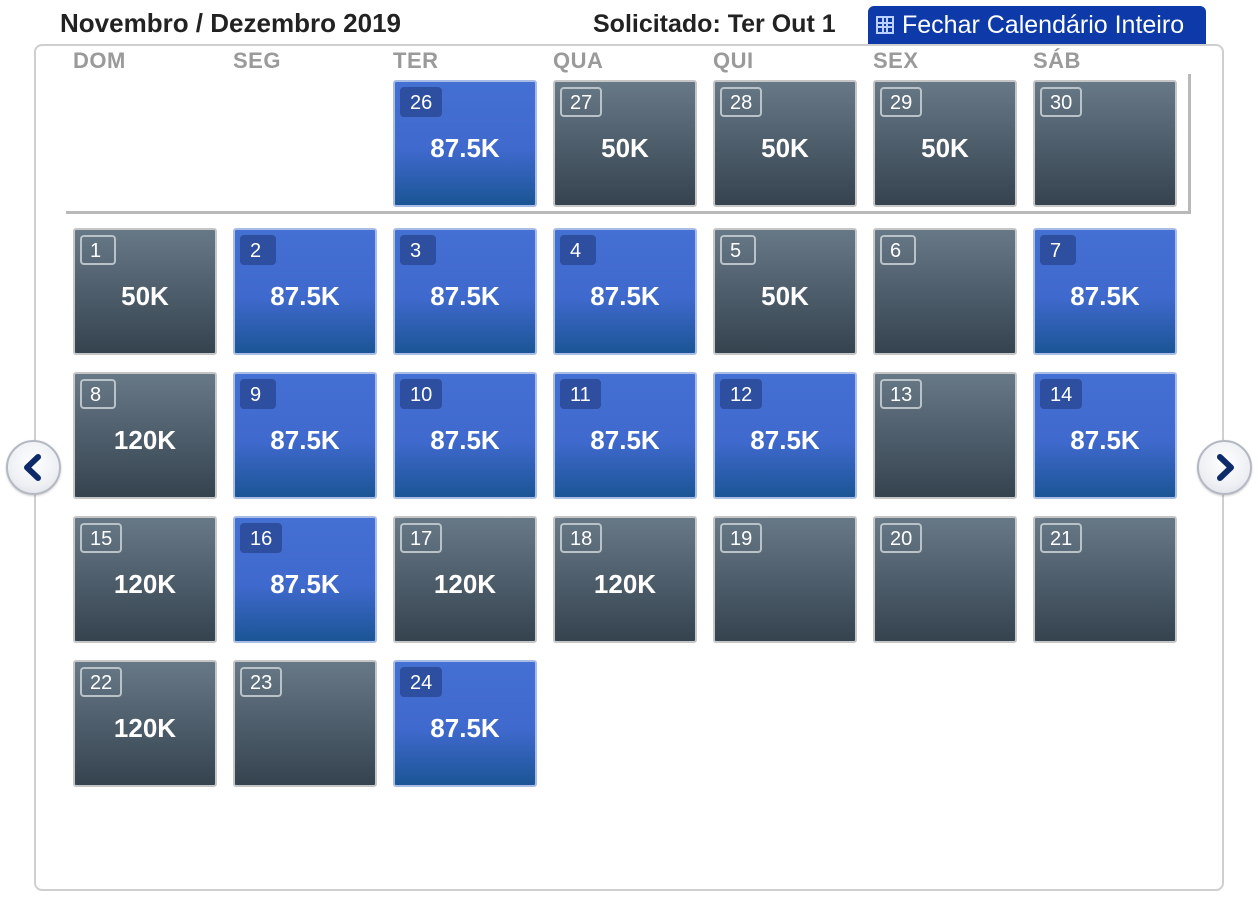 The image size is (1258, 910). I want to click on month-separator, so click(628, 212).